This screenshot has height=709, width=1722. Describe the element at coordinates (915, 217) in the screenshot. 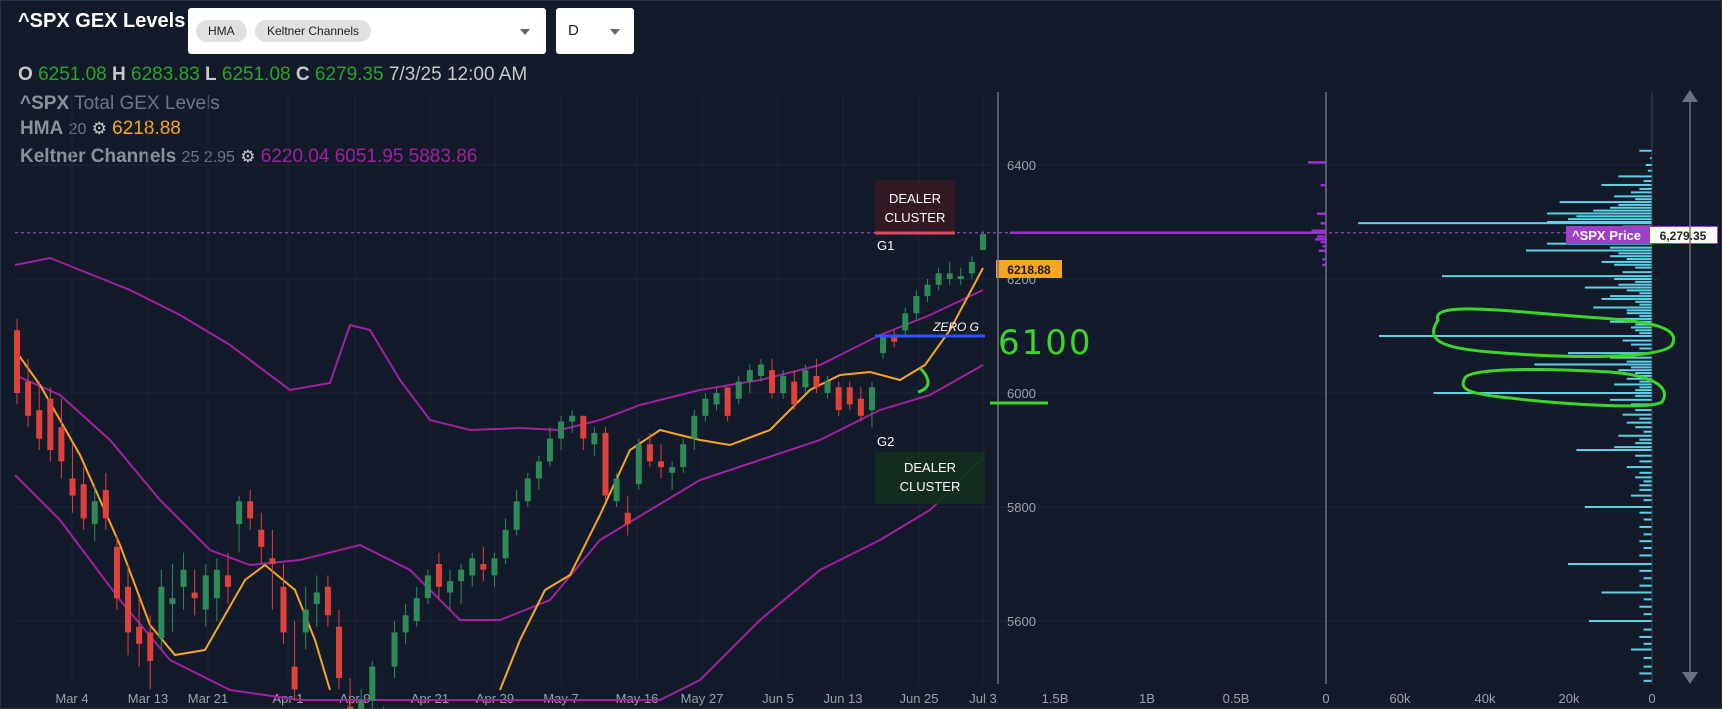

I see `dealer-cluster-label: CLUSTER` at that location.